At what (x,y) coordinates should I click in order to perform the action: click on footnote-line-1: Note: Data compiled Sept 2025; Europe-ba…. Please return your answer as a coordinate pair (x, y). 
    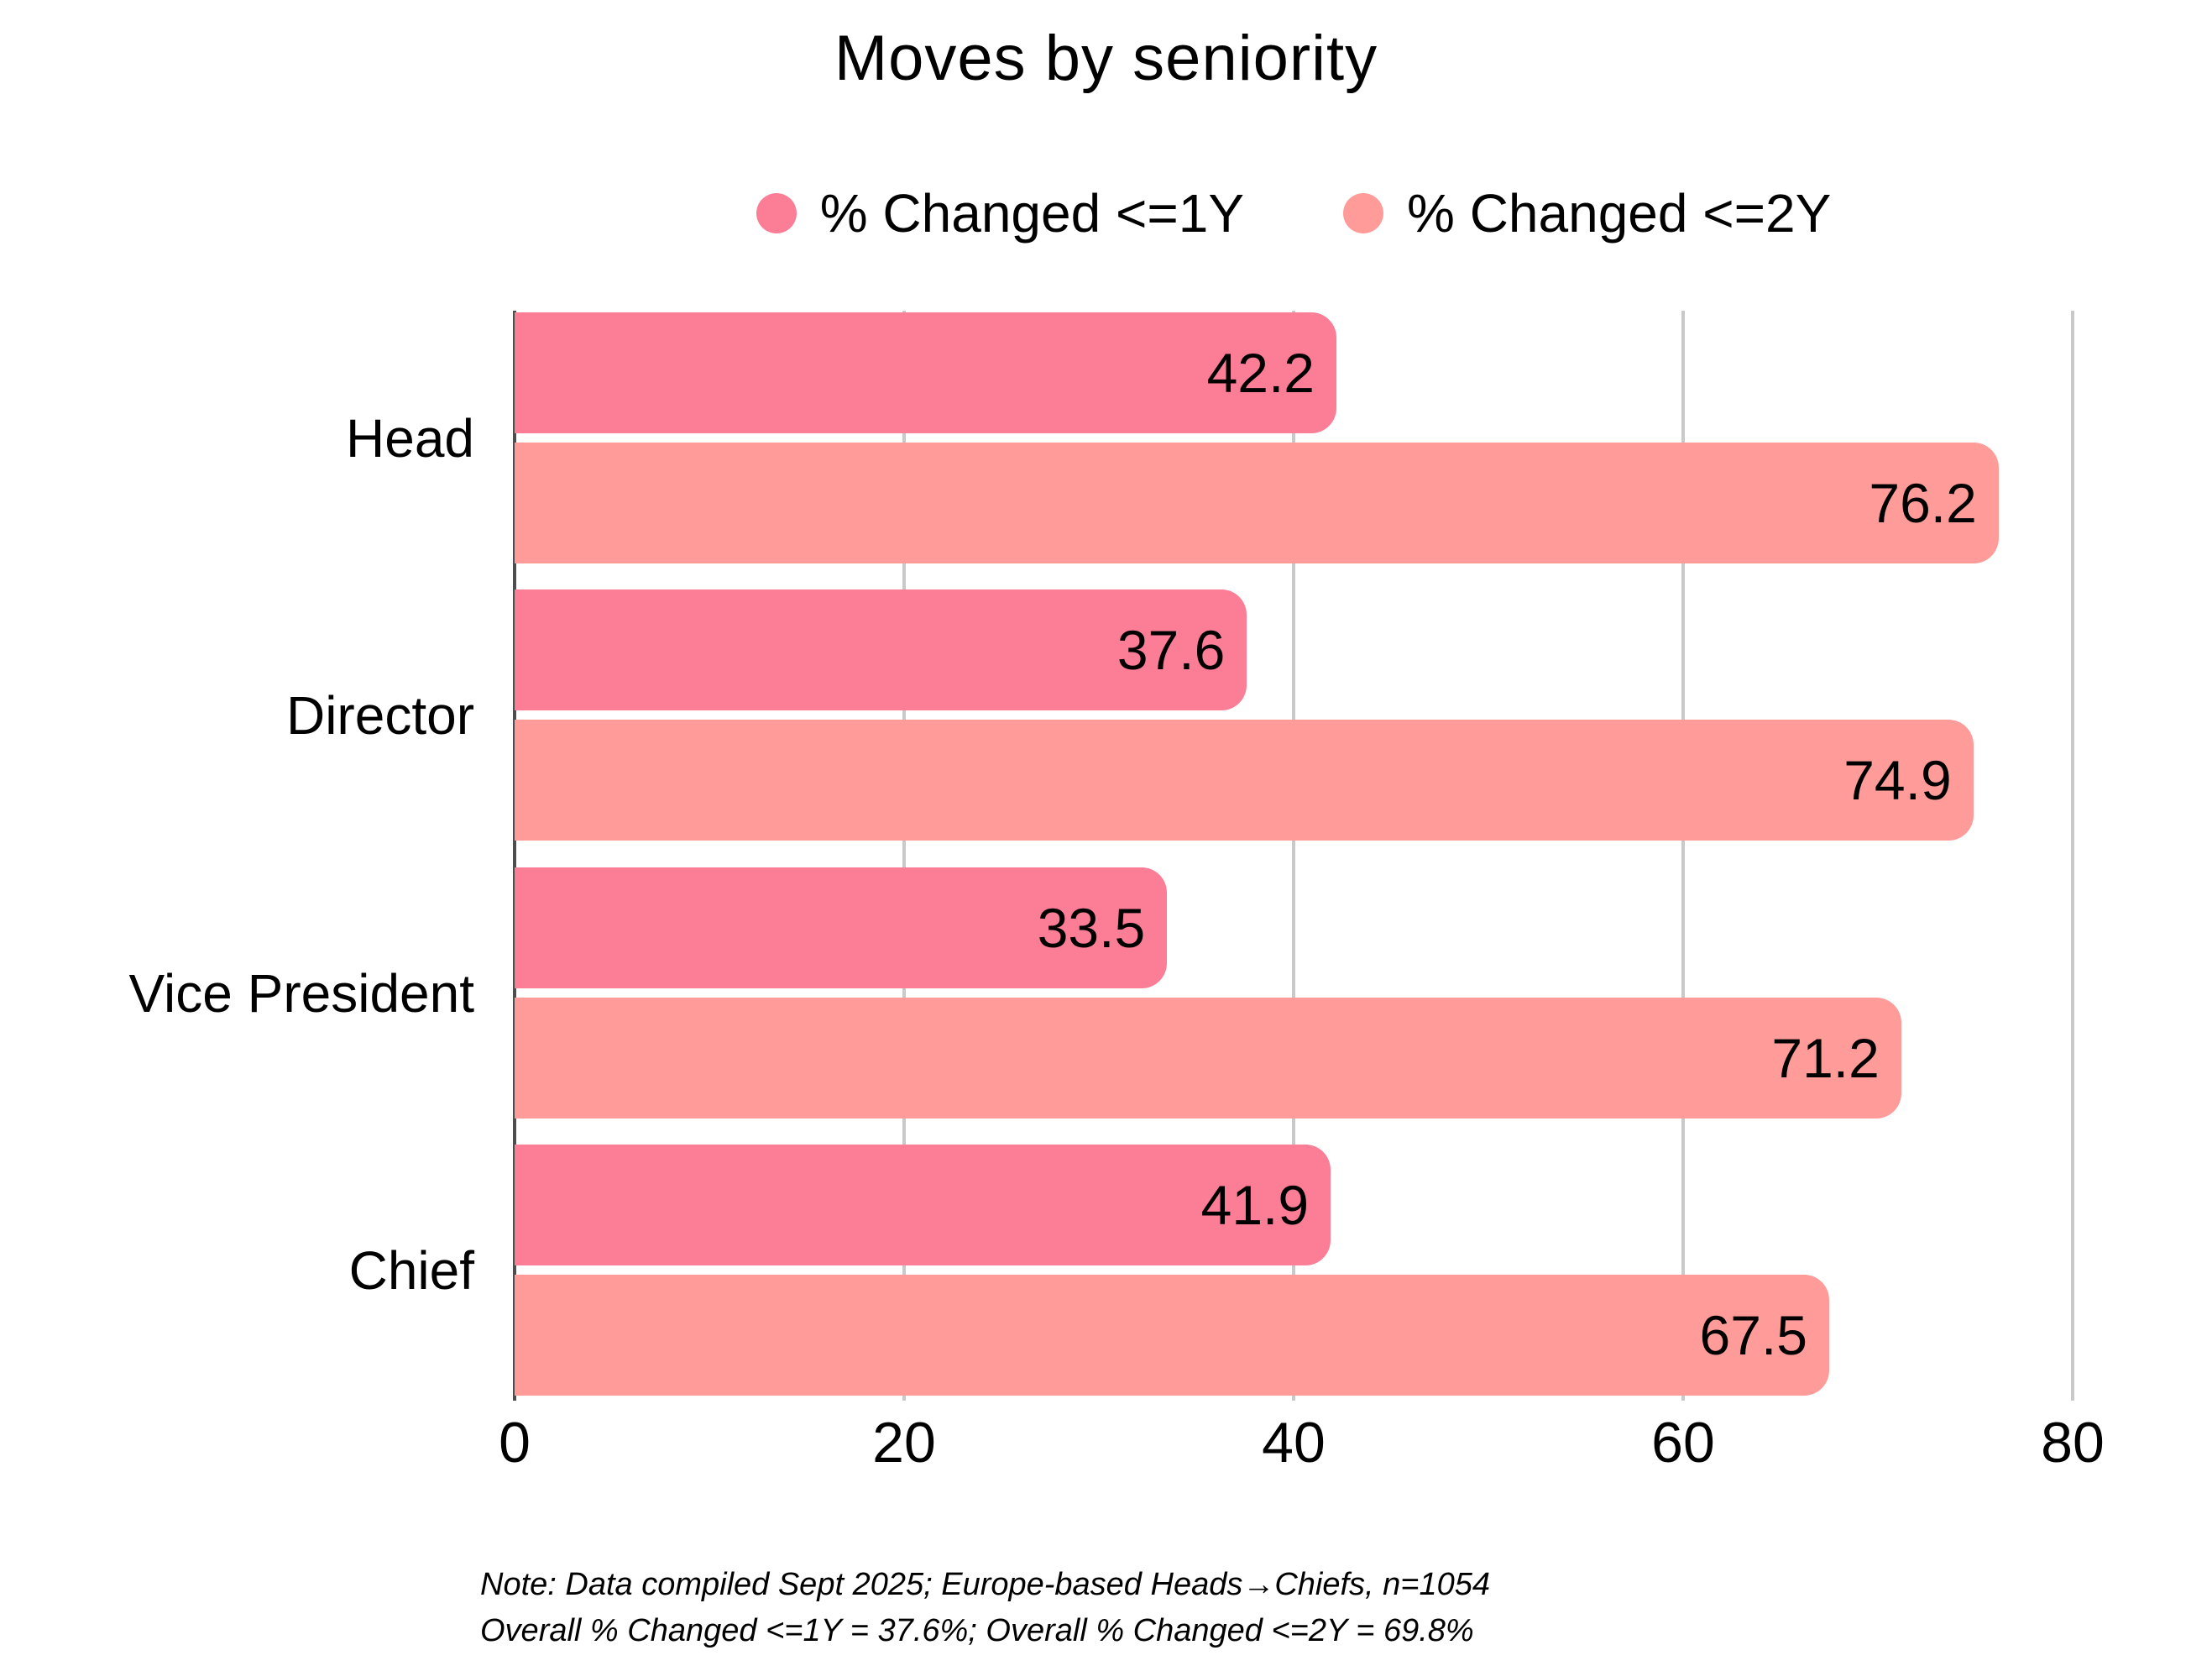
    Looking at the image, I should click on (986, 1584).